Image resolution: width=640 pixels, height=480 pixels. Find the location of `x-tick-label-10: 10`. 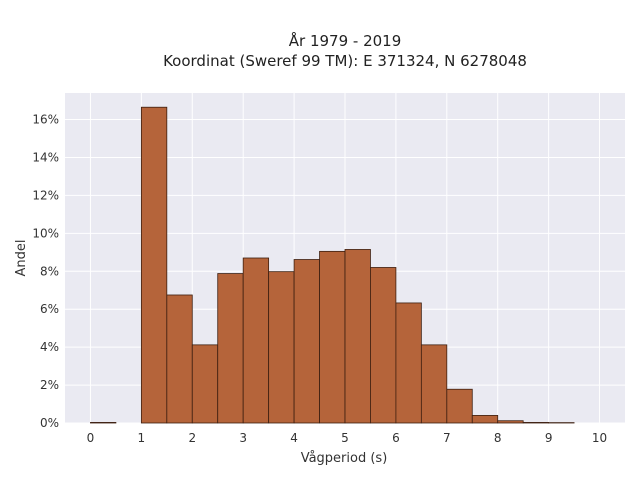

x-tick-label-10: 10 is located at coordinates (599, 438).